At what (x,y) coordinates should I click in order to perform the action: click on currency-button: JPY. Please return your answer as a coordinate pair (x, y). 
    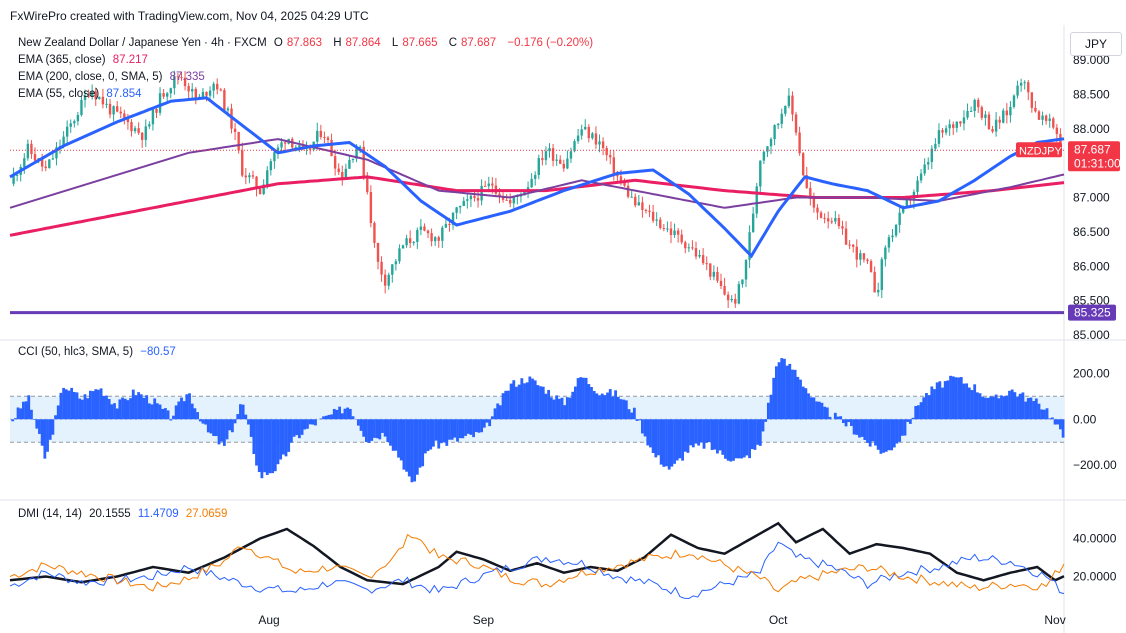
    Looking at the image, I should click on (1096, 44).